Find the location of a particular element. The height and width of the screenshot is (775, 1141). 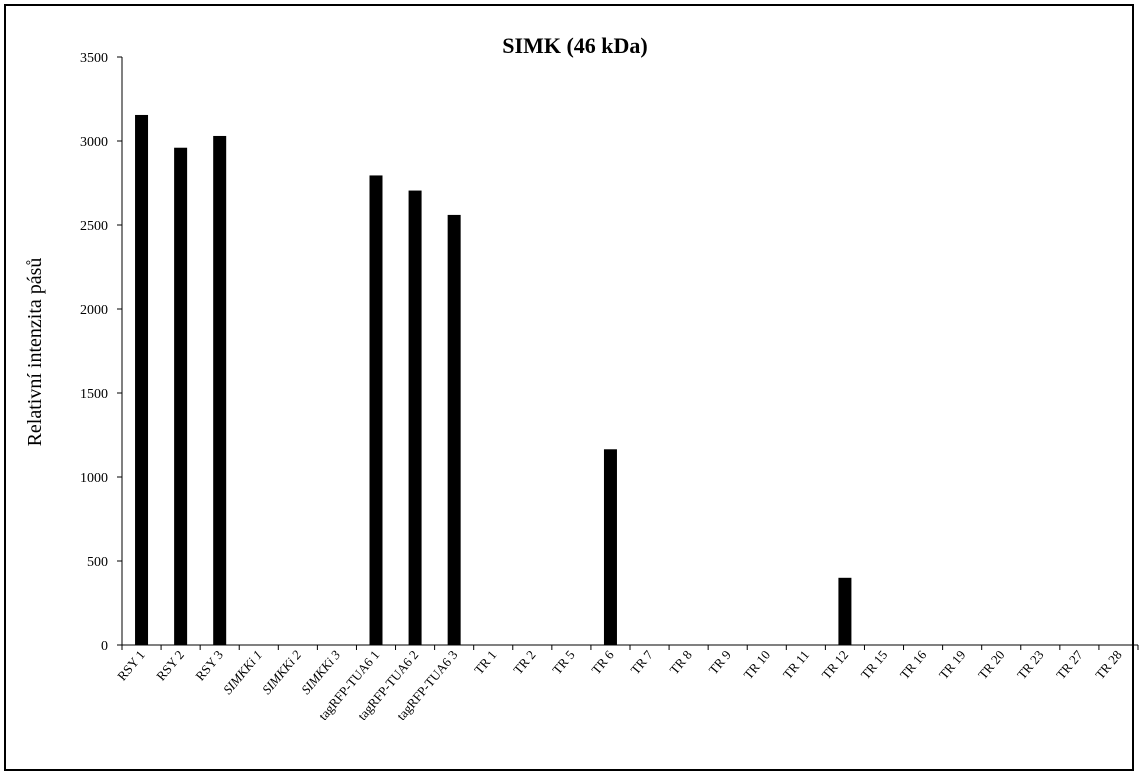

x-tick-label: TR 16 is located at coordinates (913, 664).